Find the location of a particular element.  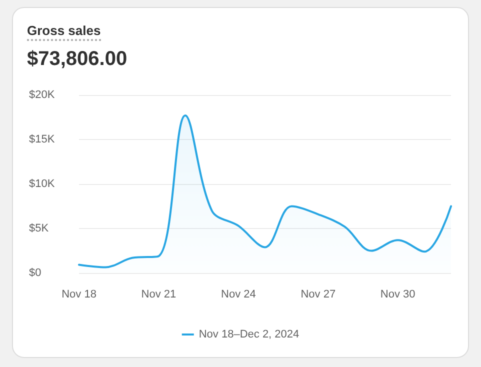

y-tick-label: $0 is located at coordinates (35, 273).